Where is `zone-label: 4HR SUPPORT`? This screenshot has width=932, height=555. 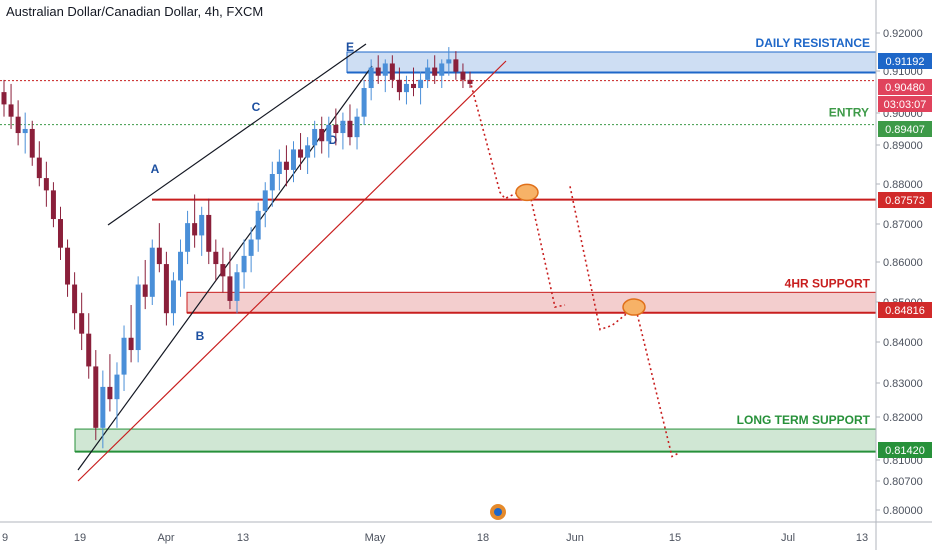 zone-label: 4HR SUPPORT is located at coordinates (828, 283).